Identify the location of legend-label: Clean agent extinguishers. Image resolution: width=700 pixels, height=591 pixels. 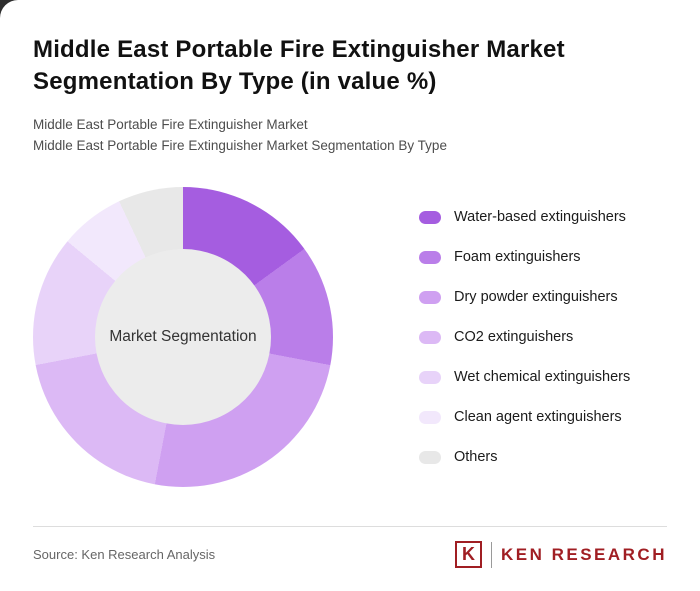
(538, 417).